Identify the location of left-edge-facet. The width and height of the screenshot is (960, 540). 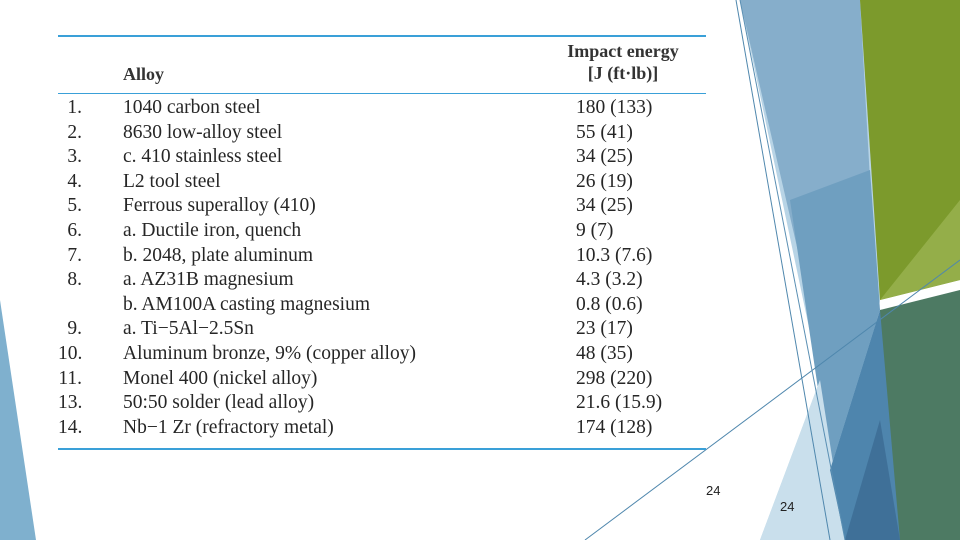
(18, 420).